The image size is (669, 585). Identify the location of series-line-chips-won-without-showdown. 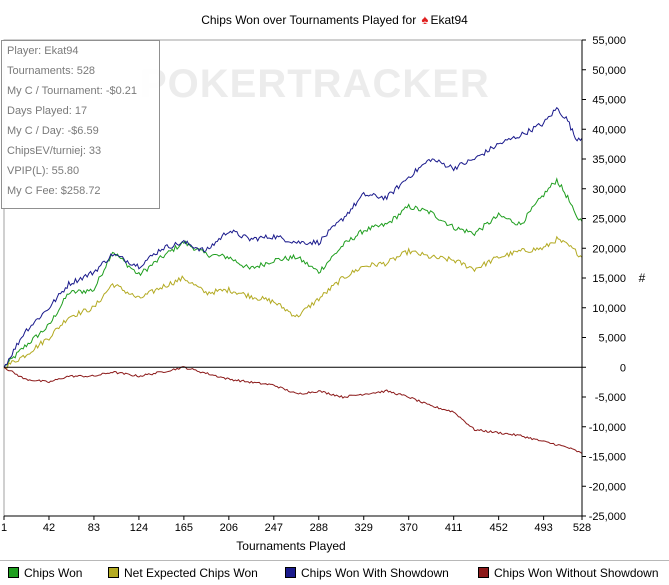
(293, 410).